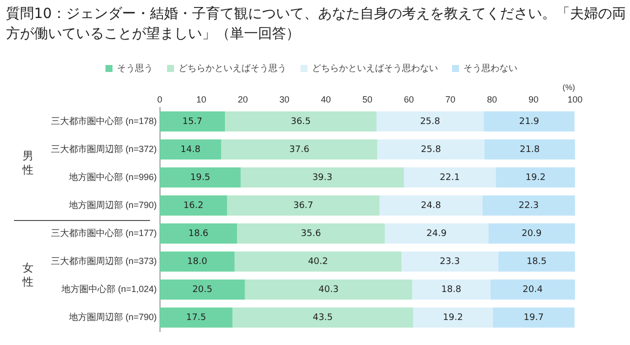 This screenshot has width=630, height=345. What do you see at coordinates (569, 87) in the screenshot?
I see `x-axis-title: (%)` at bounding box center [569, 87].